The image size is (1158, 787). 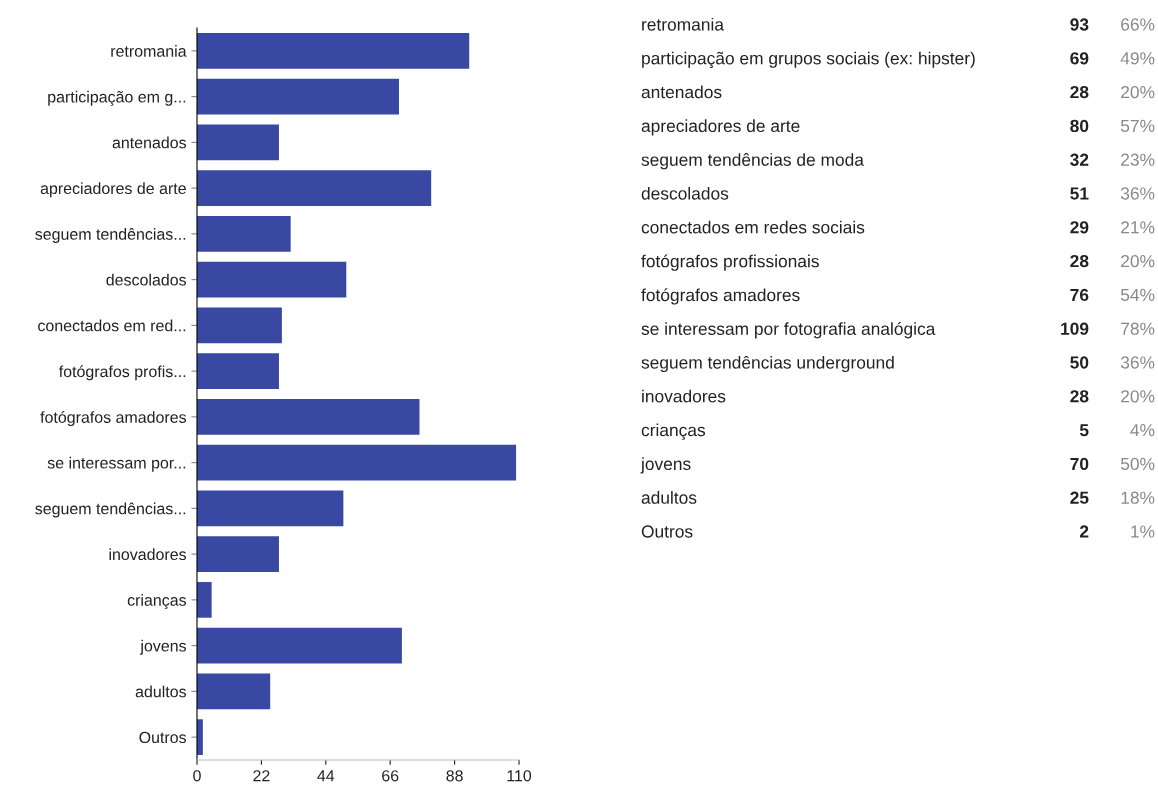 I want to click on data-label: 1%, so click(x=1143, y=531).